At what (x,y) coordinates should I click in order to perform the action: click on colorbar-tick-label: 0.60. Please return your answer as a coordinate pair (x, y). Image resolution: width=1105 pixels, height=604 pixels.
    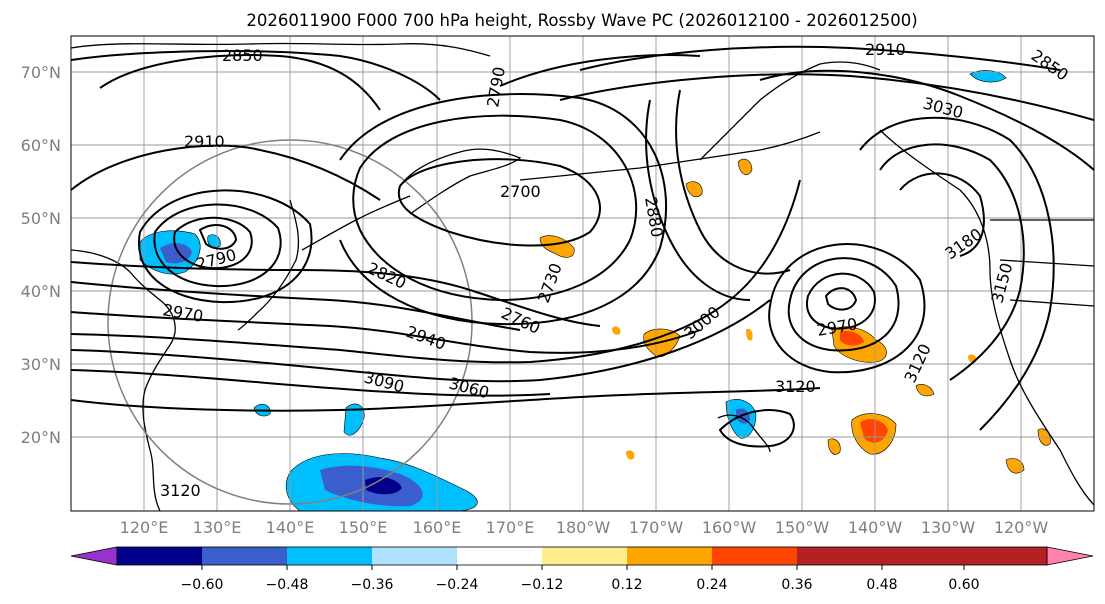
    Looking at the image, I should click on (963, 585).